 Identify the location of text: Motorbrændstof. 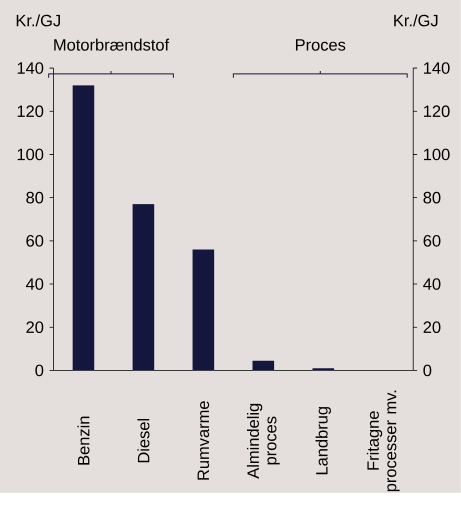
(112, 44).